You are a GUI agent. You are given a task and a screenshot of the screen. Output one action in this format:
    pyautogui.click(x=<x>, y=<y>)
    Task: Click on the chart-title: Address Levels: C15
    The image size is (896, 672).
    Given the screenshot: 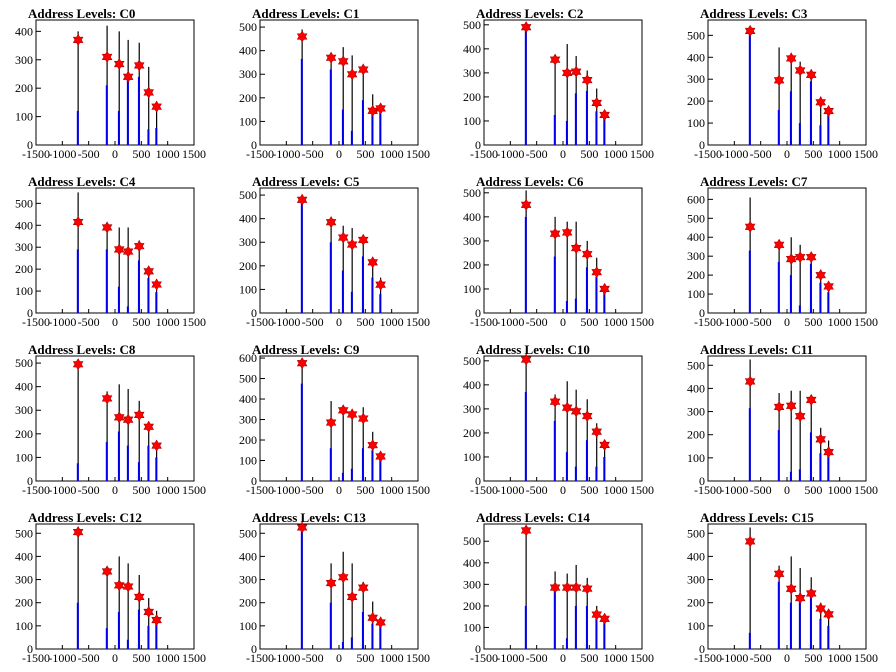 What is the action you would take?
    pyautogui.click(x=757, y=517)
    